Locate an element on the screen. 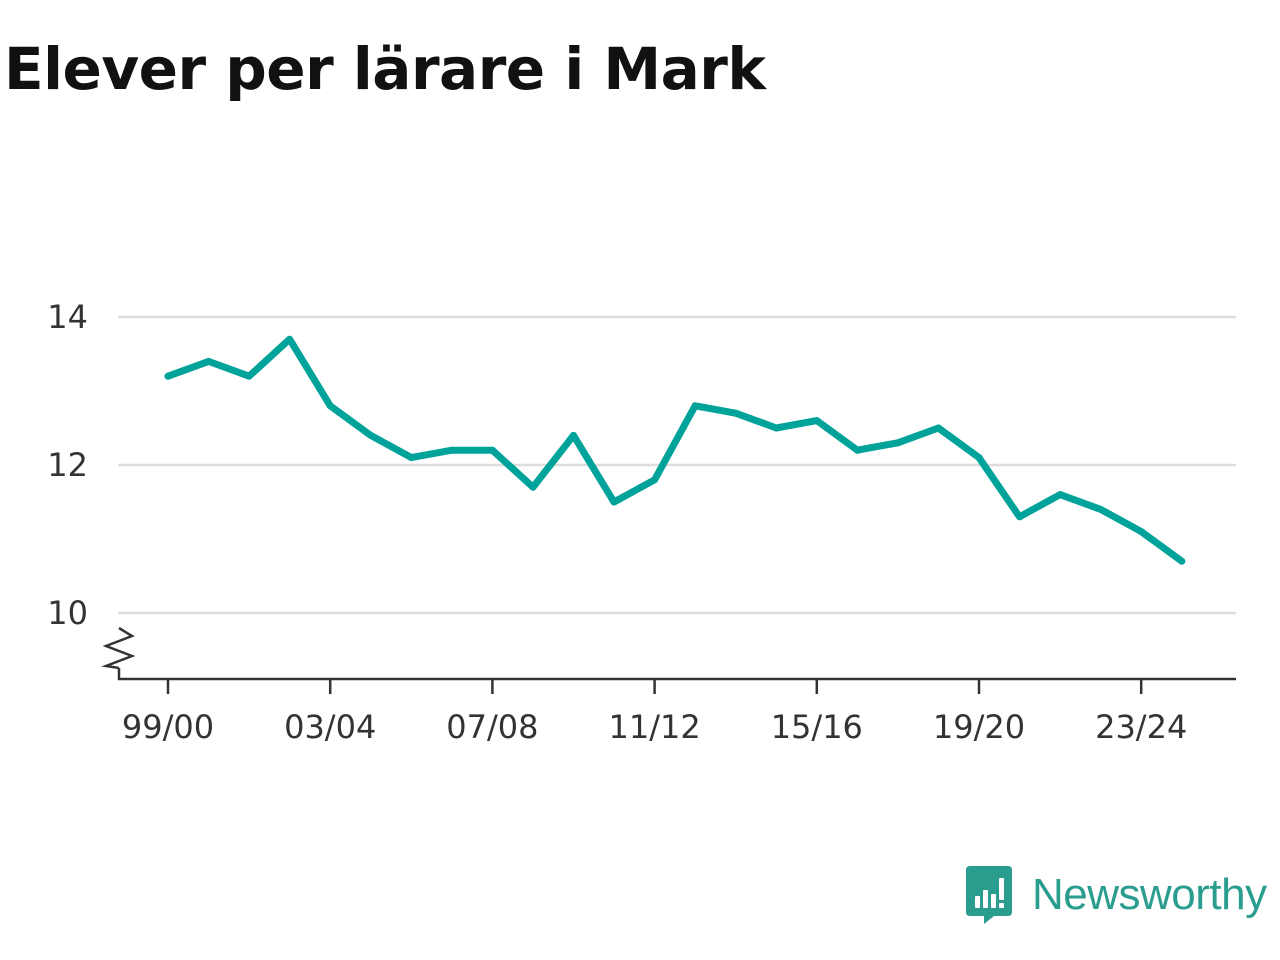 The height and width of the screenshot is (960, 1280). y-tick-label: 10 is located at coordinates (67, 613).